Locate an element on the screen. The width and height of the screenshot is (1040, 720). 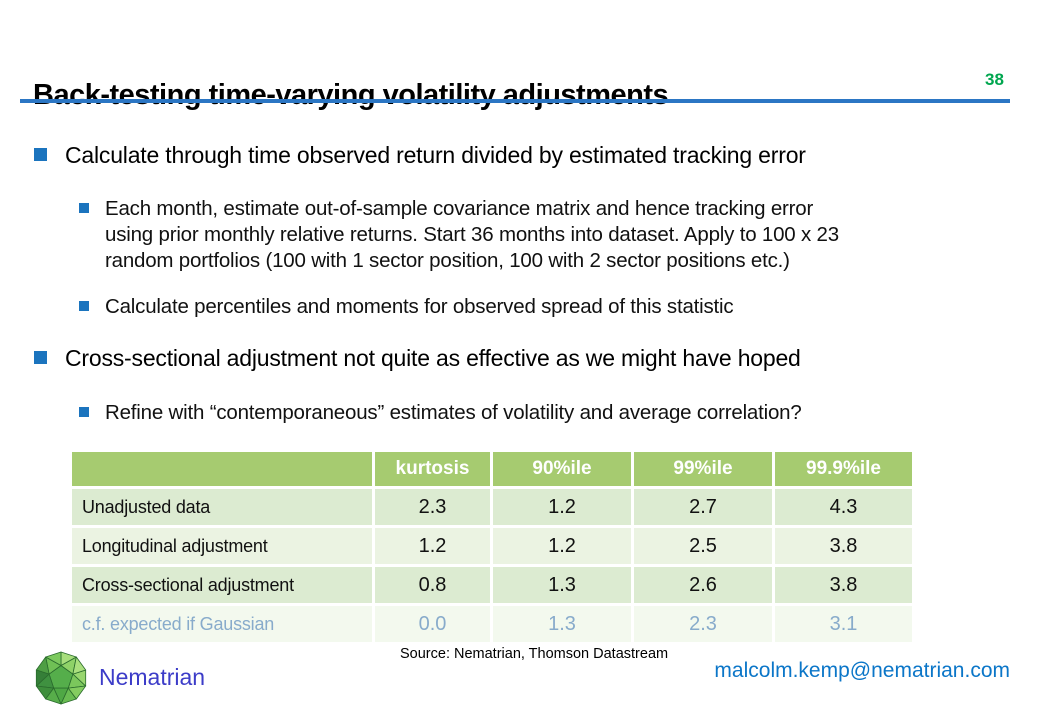
table-cell: 2.6 is located at coordinates (703, 585).